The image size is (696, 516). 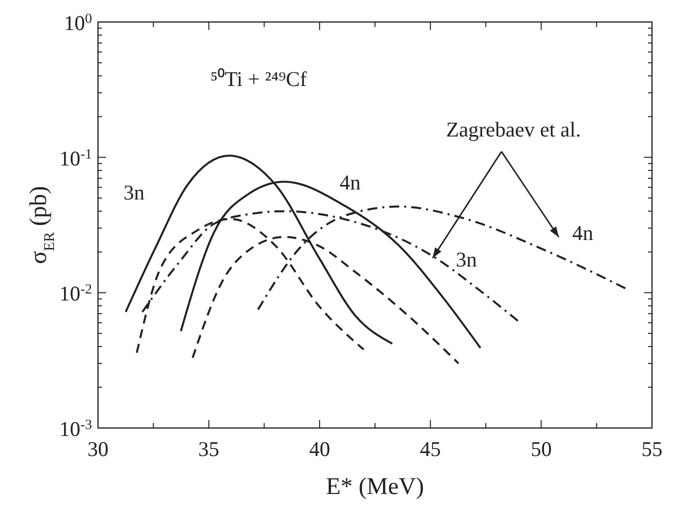 What do you see at coordinates (209, 449) in the screenshot?
I see `x-tick-label: 35` at bounding box center [209, 449].